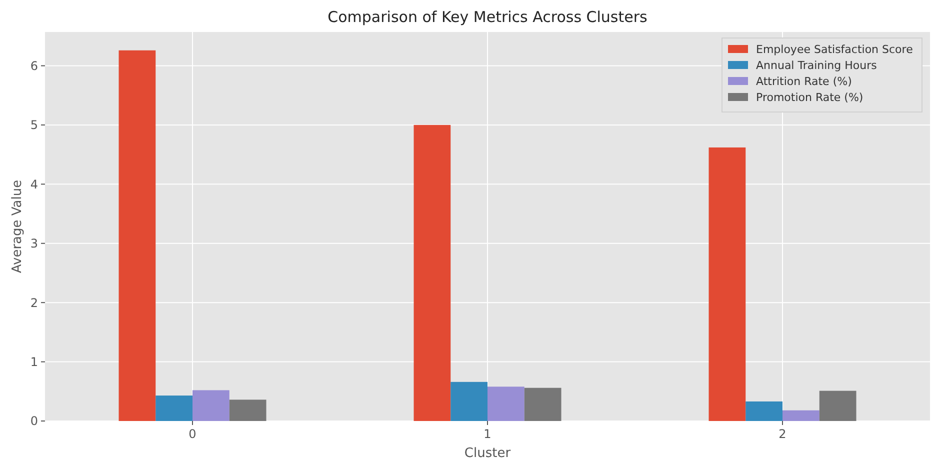 This screenshot has height=470, width=938. What do you see at coordinates (34, 361) in the screenshot?
I see `y-tick-label: 1` at bounding box center [34, 361].